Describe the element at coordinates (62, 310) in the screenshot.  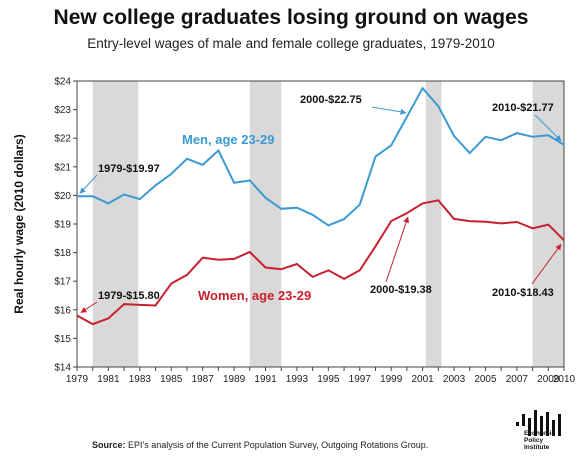
I see `y-tick-label: $16` at that location.